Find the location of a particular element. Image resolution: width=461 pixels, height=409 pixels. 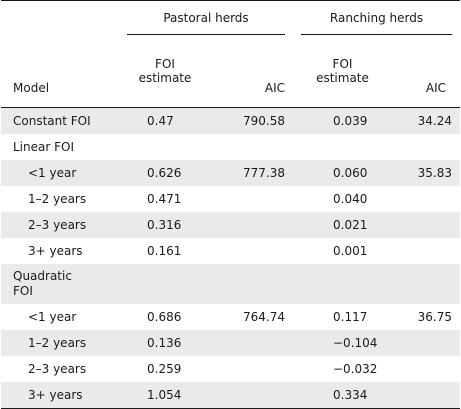

table-row: <1 year 0.626 777.38 0.060 35.83 is located at coordinates (230, 173).